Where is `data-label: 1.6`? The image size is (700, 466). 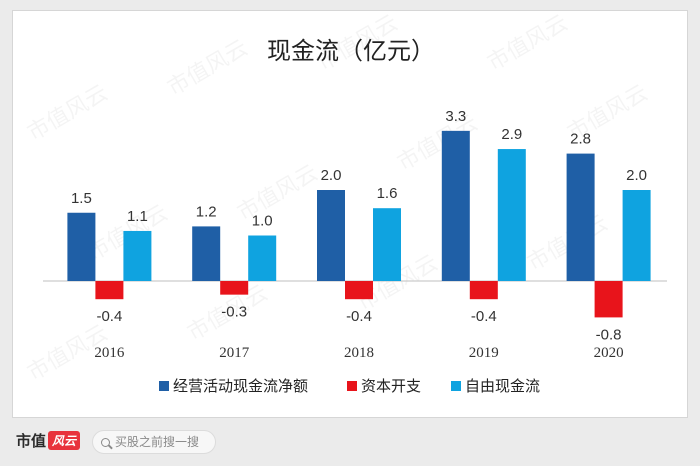 data-label: 1.6 is located at coordinates (387, 193).